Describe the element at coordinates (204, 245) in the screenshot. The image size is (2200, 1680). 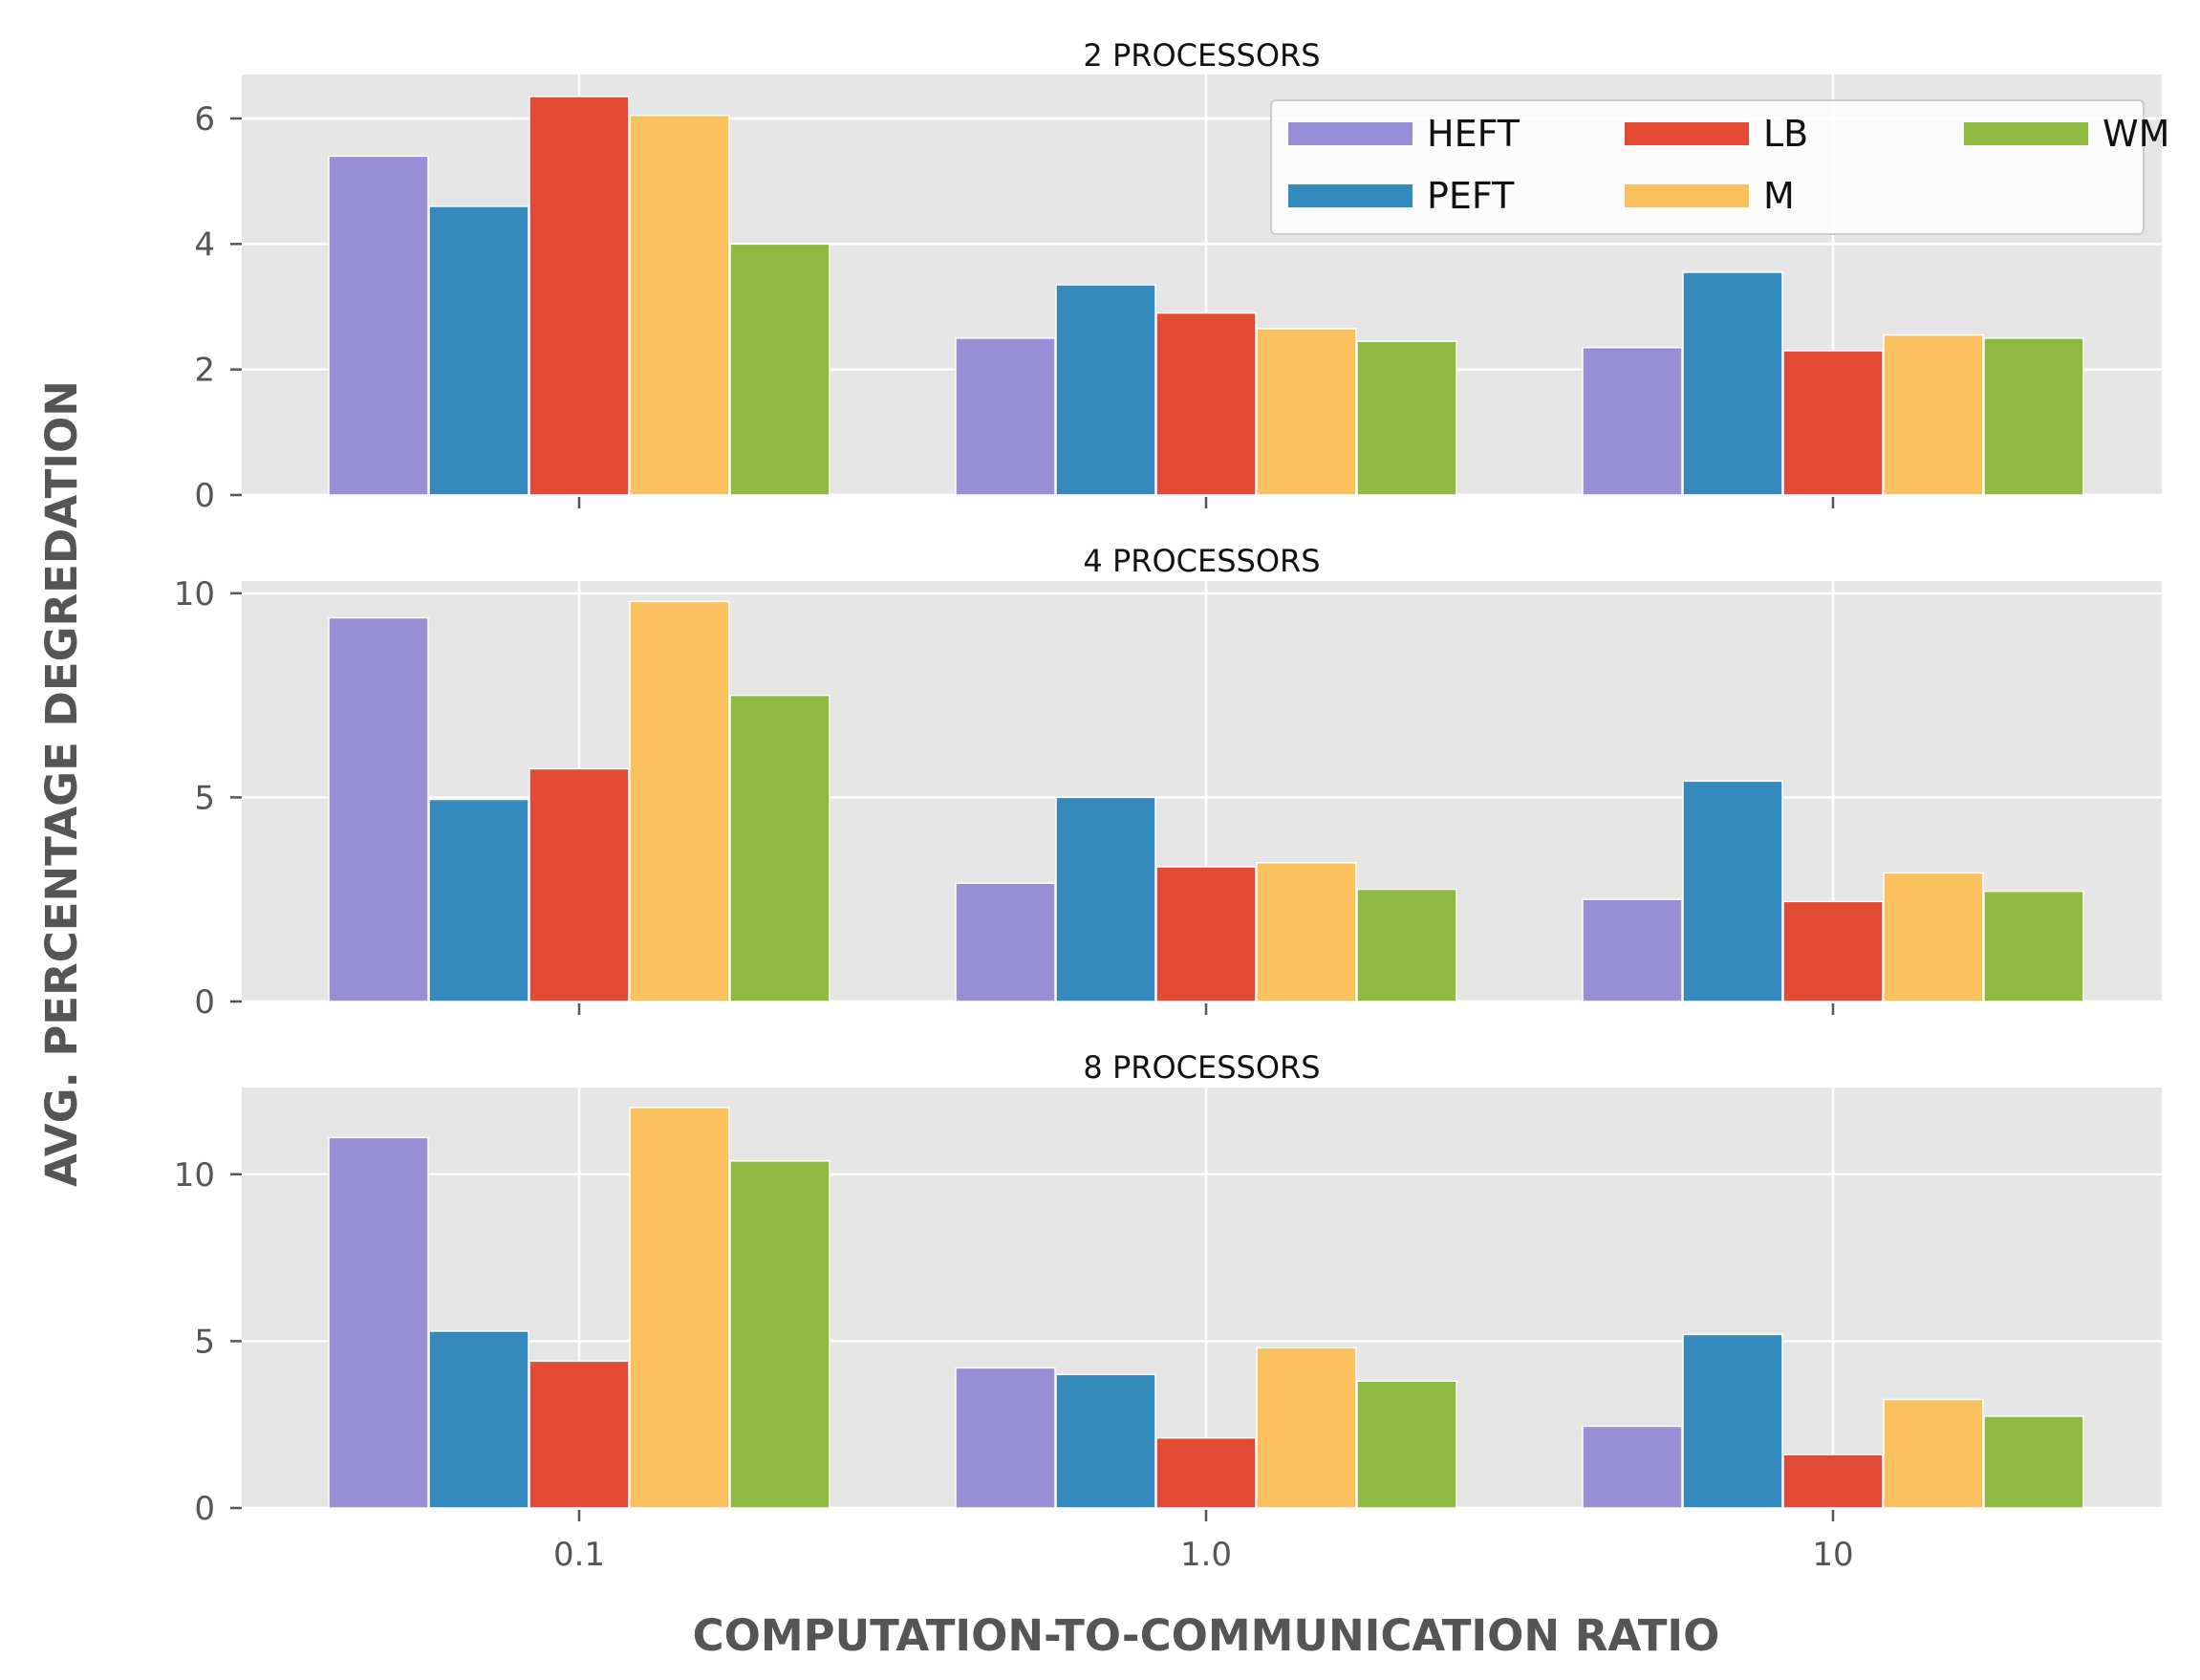
I see `y-tick-label: 4` at that location.